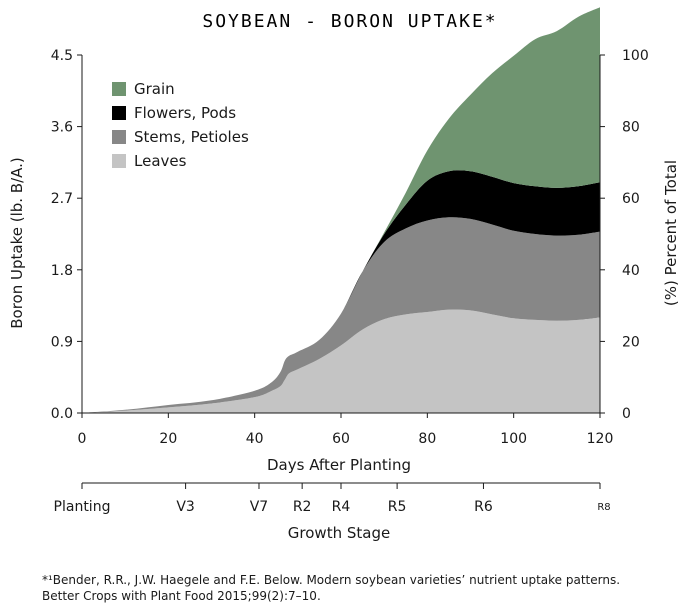 This screenshot has height=612, width=700. I want to click on y2-tick-label: 40, so click(631, 271).